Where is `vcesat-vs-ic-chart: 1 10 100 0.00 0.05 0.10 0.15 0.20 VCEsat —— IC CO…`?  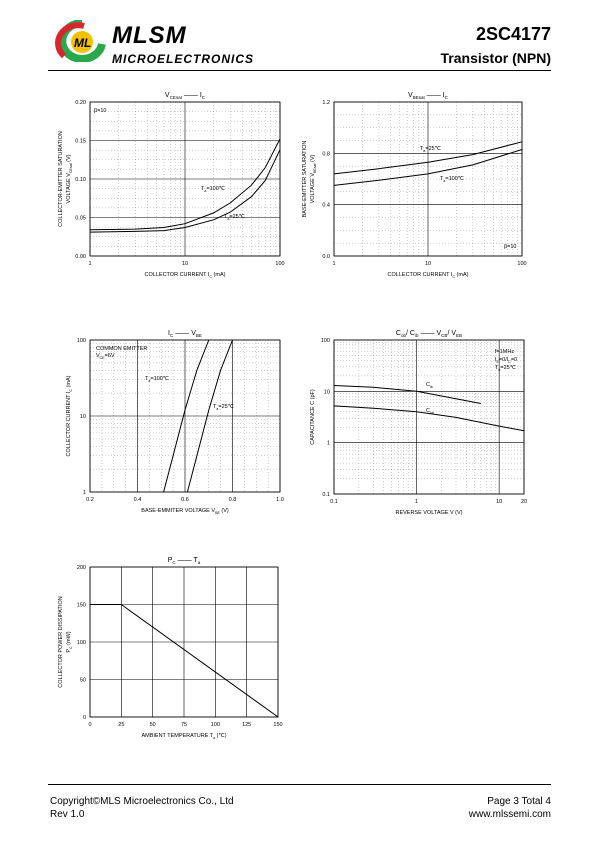 vcesat-vs-ic-chart: 1 10 100 0.00 0.05 0.10 0.15 0.20 VCEsat —— IC CO… is located at coordinates (173, 182).